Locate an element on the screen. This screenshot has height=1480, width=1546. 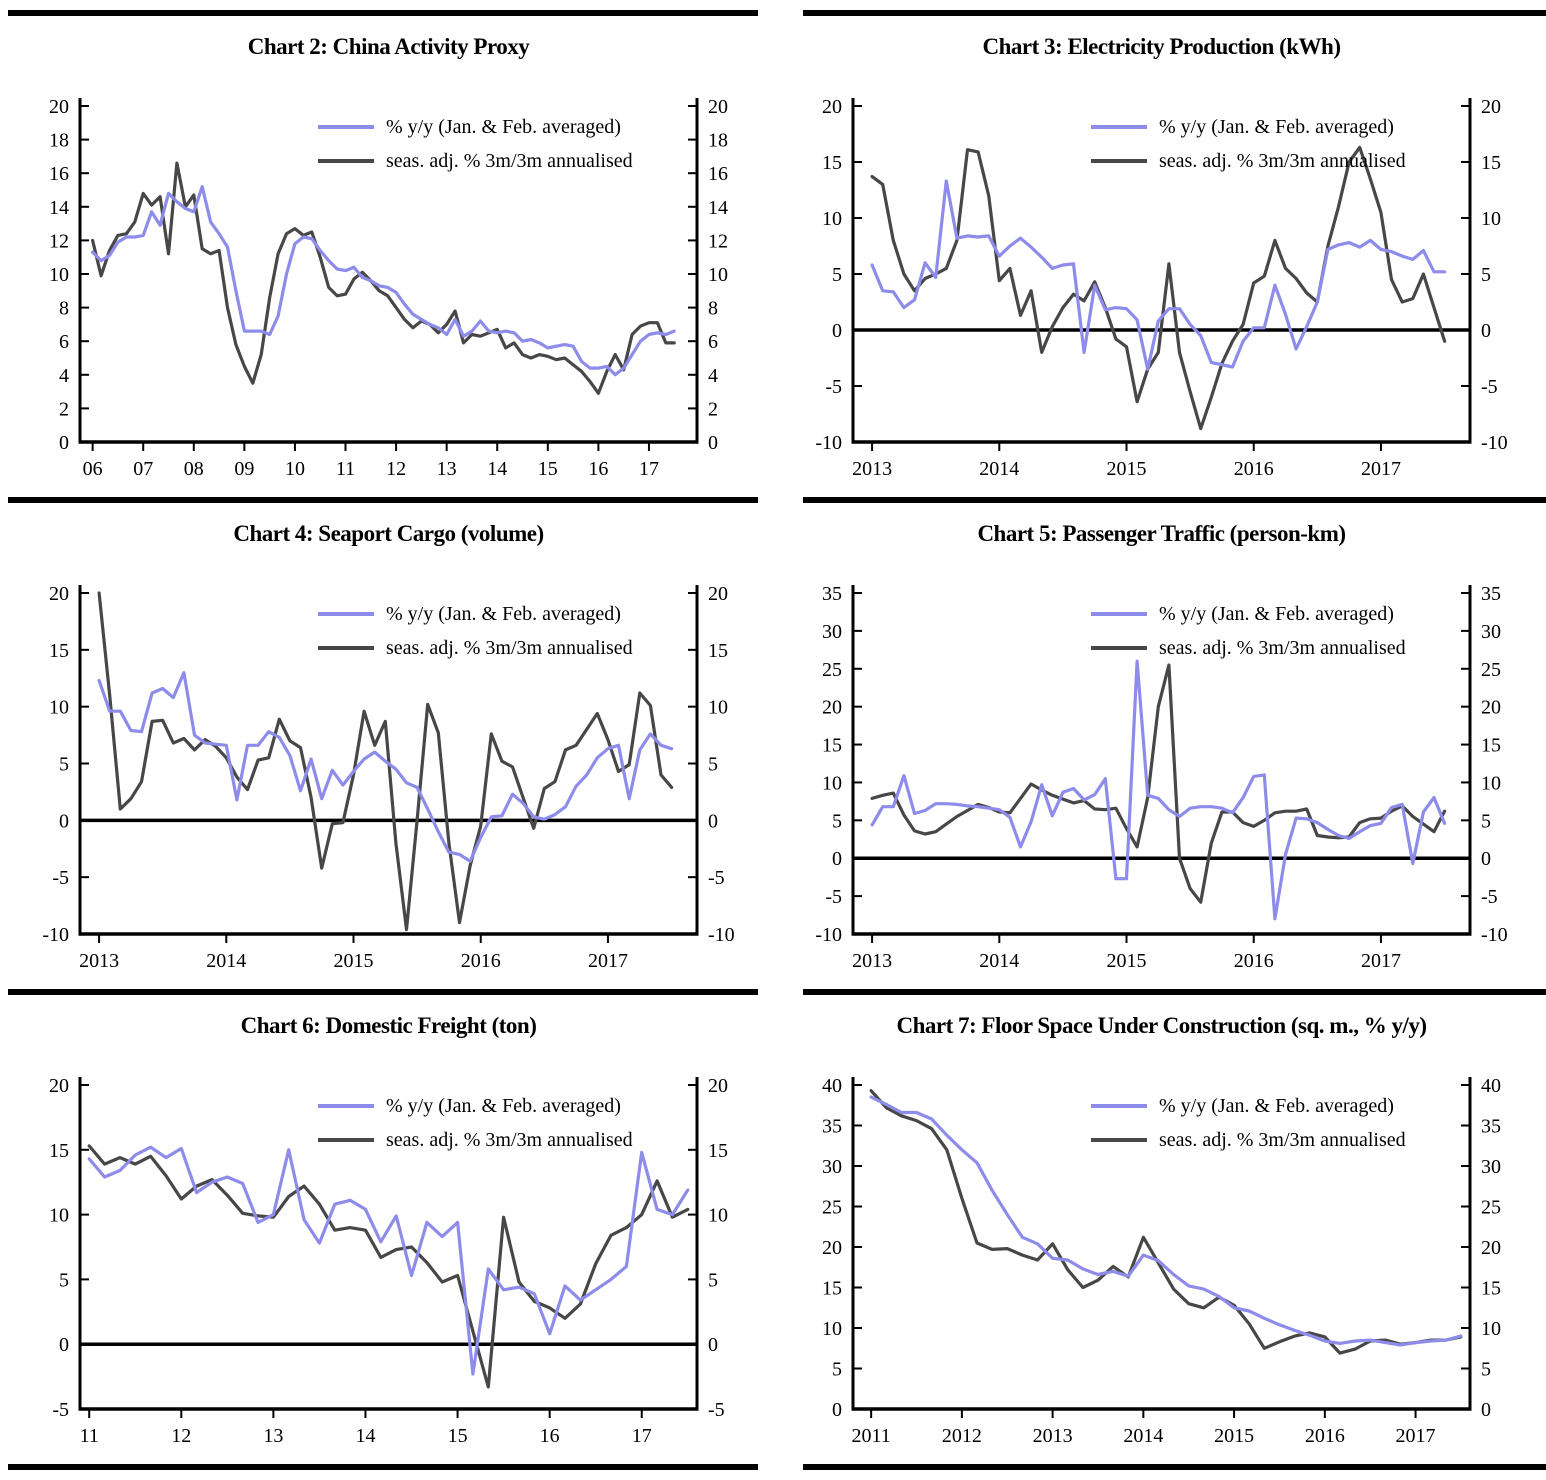
mid-rule-2-right is located at coordinates (1174, 992).